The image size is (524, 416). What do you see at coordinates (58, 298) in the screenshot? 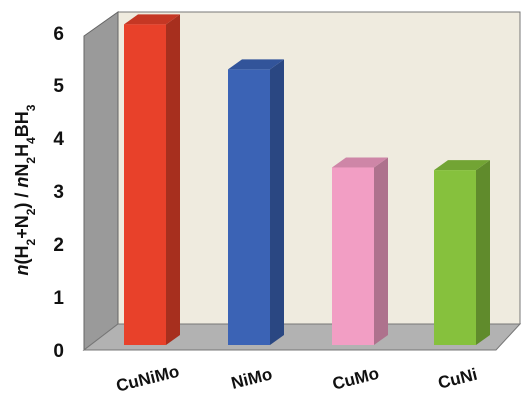
I see `y-tick-label: 1` at bounding box center [58, 298].